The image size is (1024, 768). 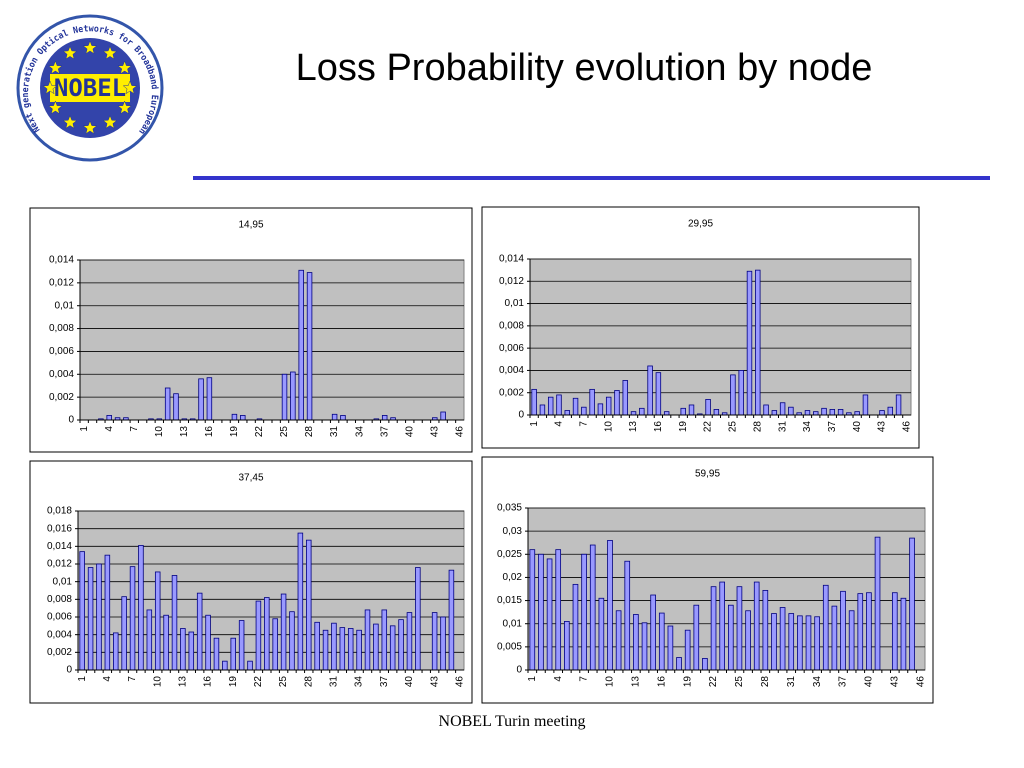 What do you see at coordinates (250, 225) in the screenshot?
I see `chart-title: 14,95` at bounding box center [250, 225].